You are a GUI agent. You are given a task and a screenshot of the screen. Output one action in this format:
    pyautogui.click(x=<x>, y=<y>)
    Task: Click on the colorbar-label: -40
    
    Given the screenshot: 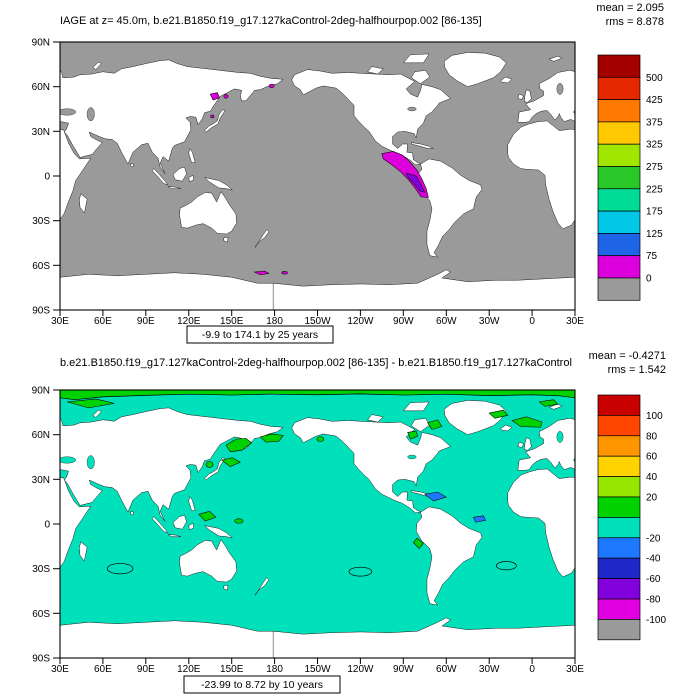 What is the action you would take?
    pyautogui.click(x=653, y=559)
    